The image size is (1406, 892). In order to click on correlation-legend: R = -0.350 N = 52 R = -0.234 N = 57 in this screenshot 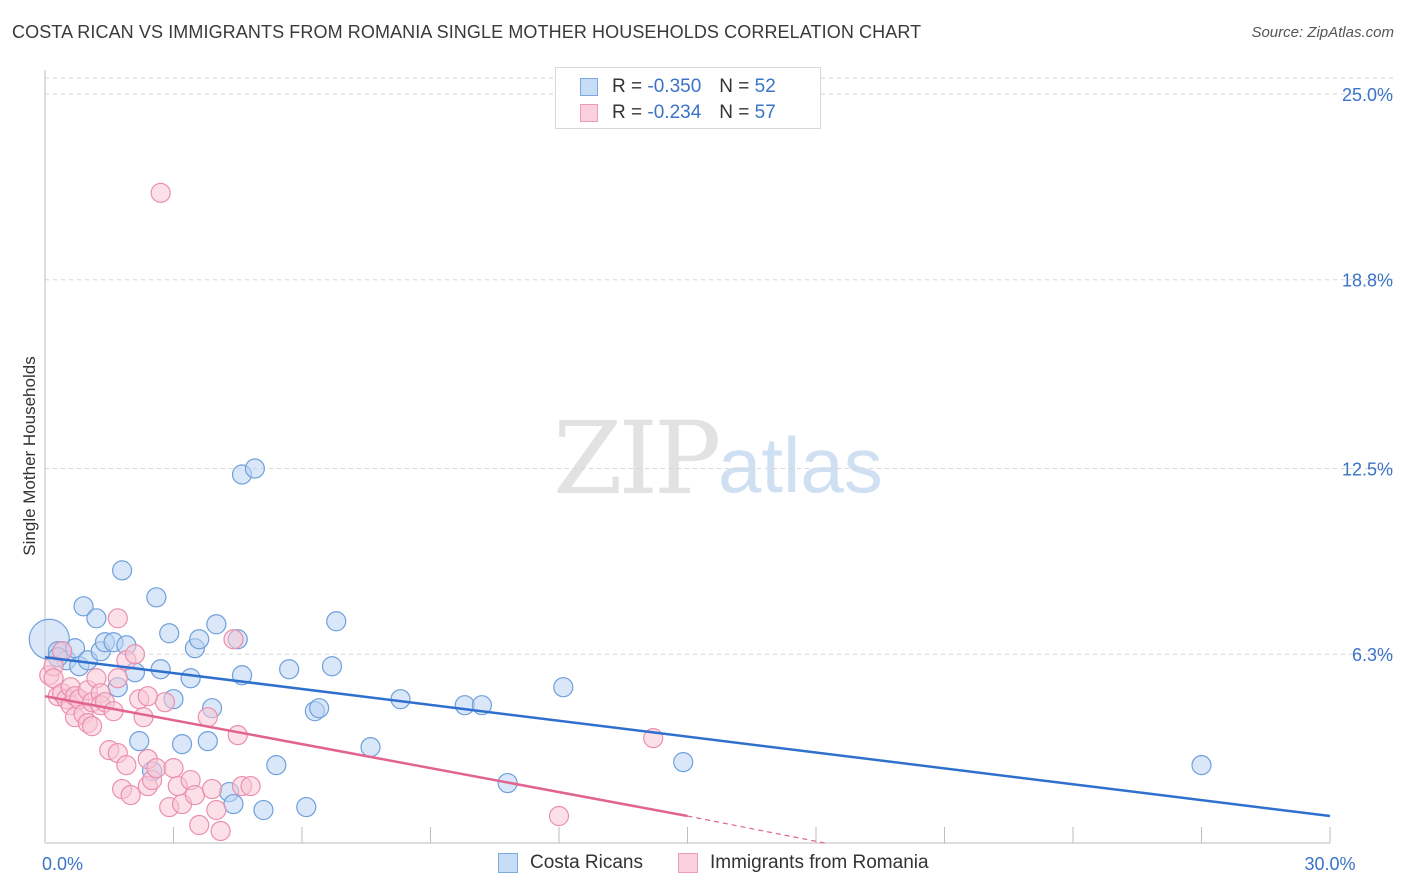, I will do `click(688, 98)`.